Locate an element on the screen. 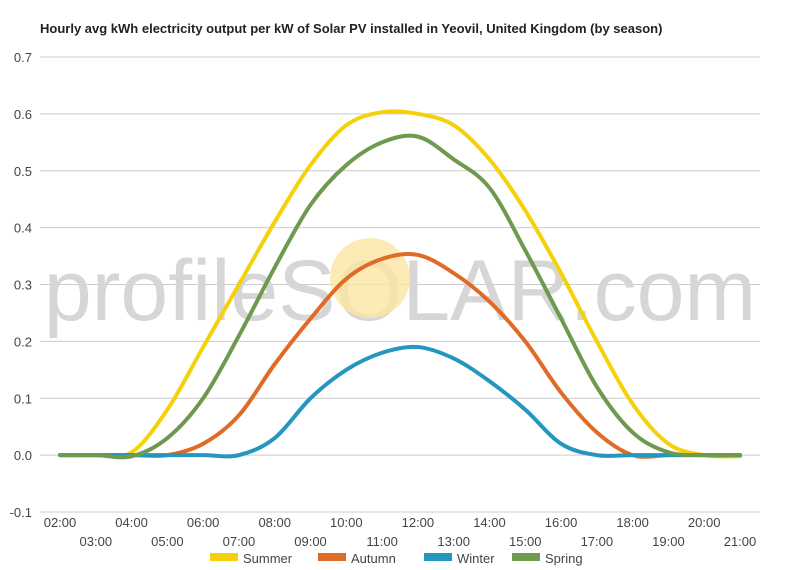  x-tick-label: 14:00 is located at coordinates (489, 522).